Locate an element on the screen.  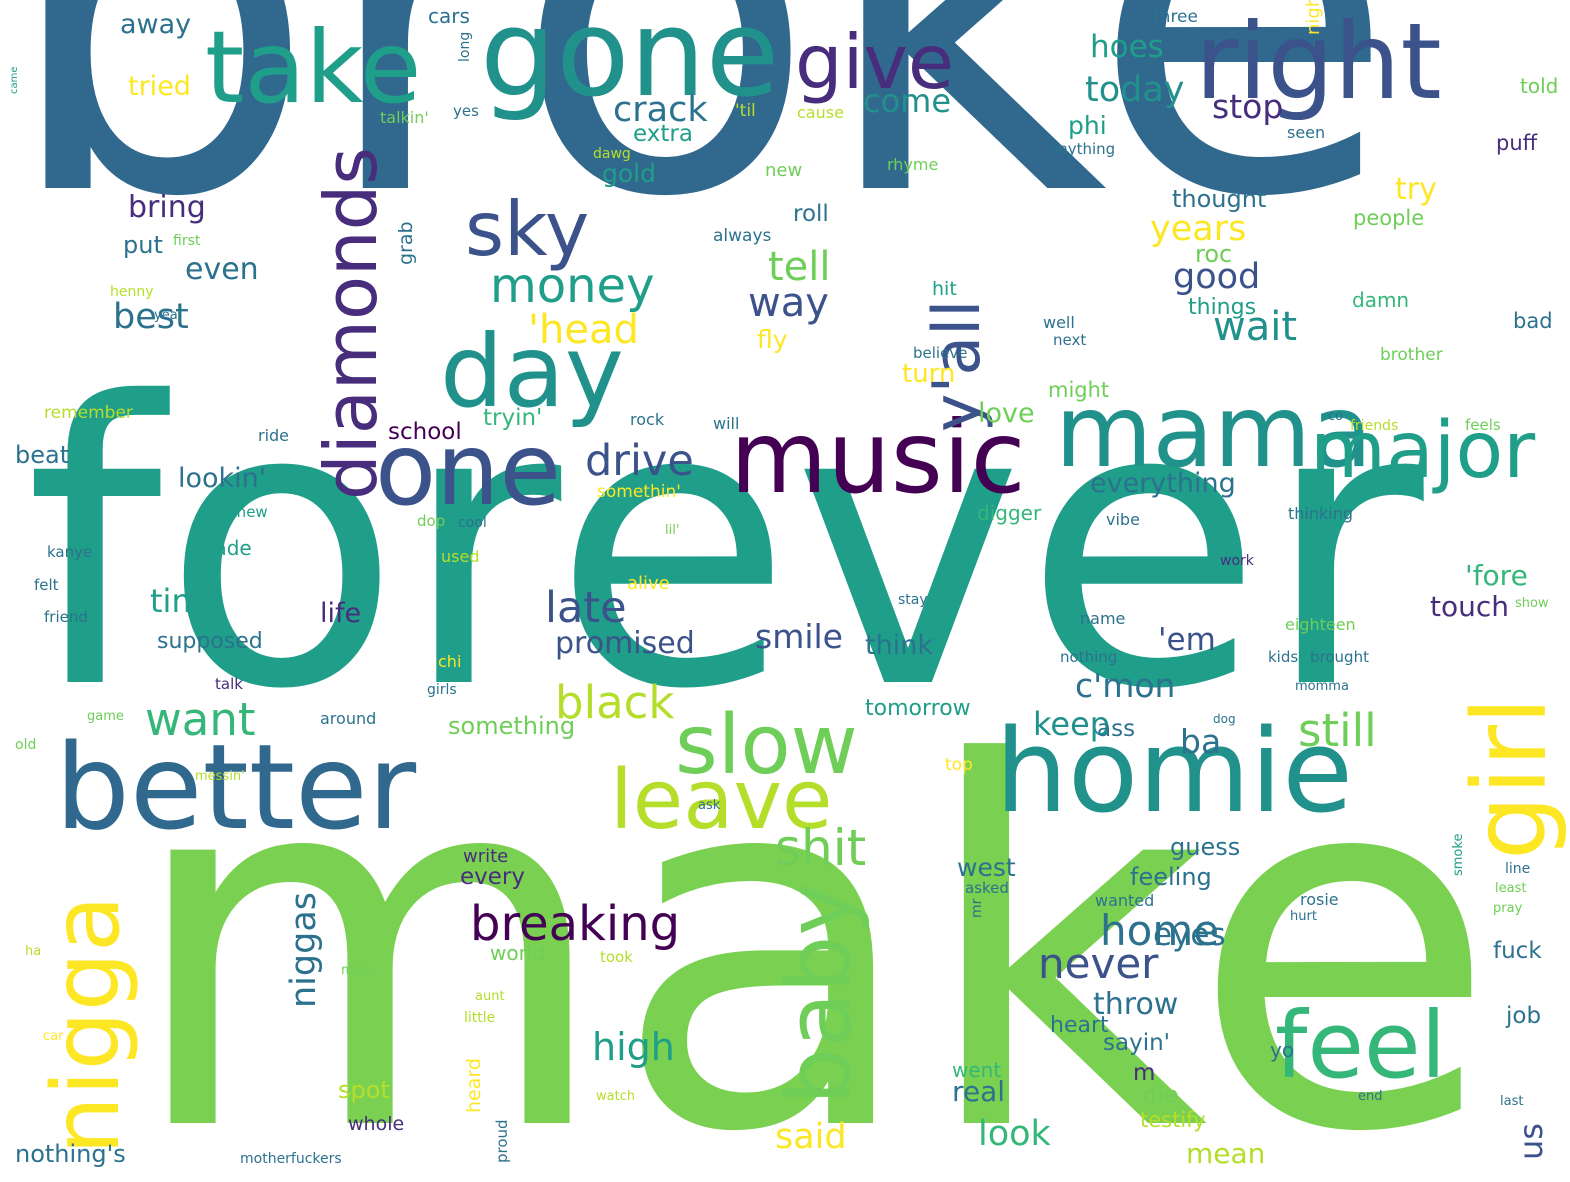
cloud-word: school is located at coordinates (425, 432).